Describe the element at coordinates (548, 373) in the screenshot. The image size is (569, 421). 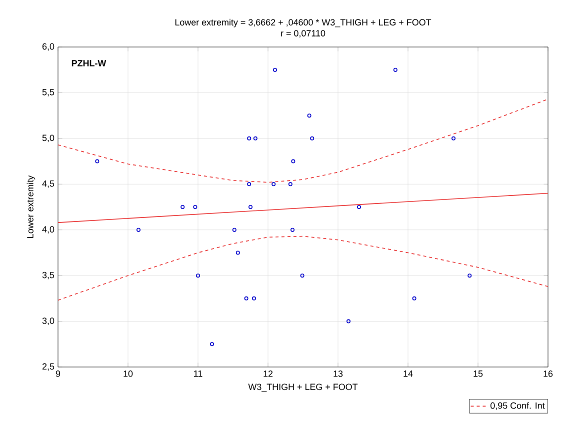
I see `x-tick-label: 16` at that location.